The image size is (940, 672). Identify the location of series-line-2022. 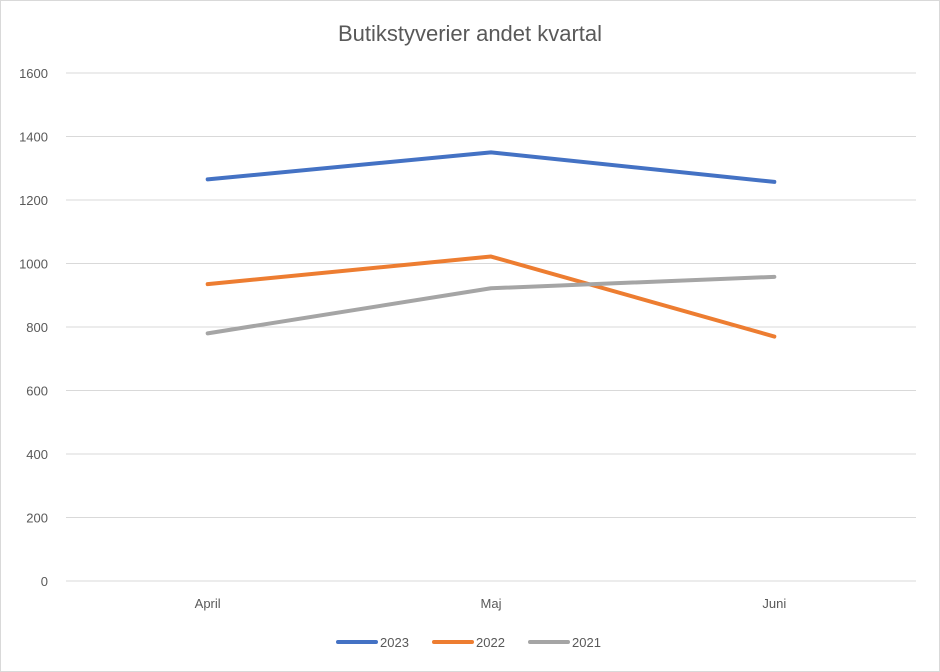
(491, 296).